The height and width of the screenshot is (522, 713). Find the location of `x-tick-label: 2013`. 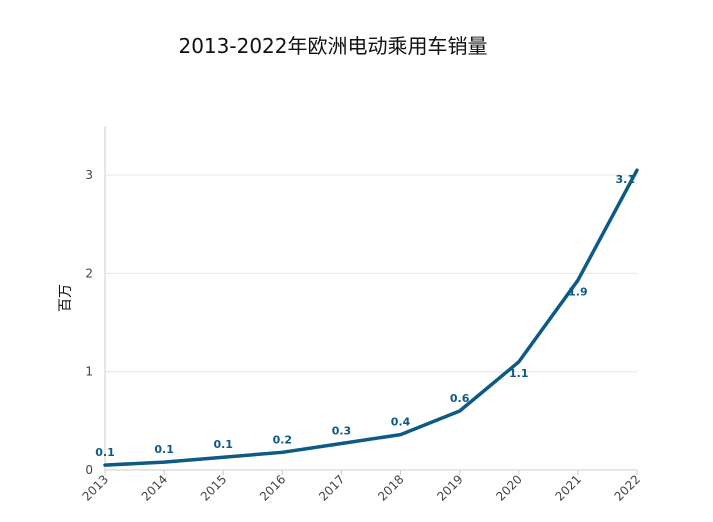

x-tick-label: 2013 is located at coordinates (95, 487).